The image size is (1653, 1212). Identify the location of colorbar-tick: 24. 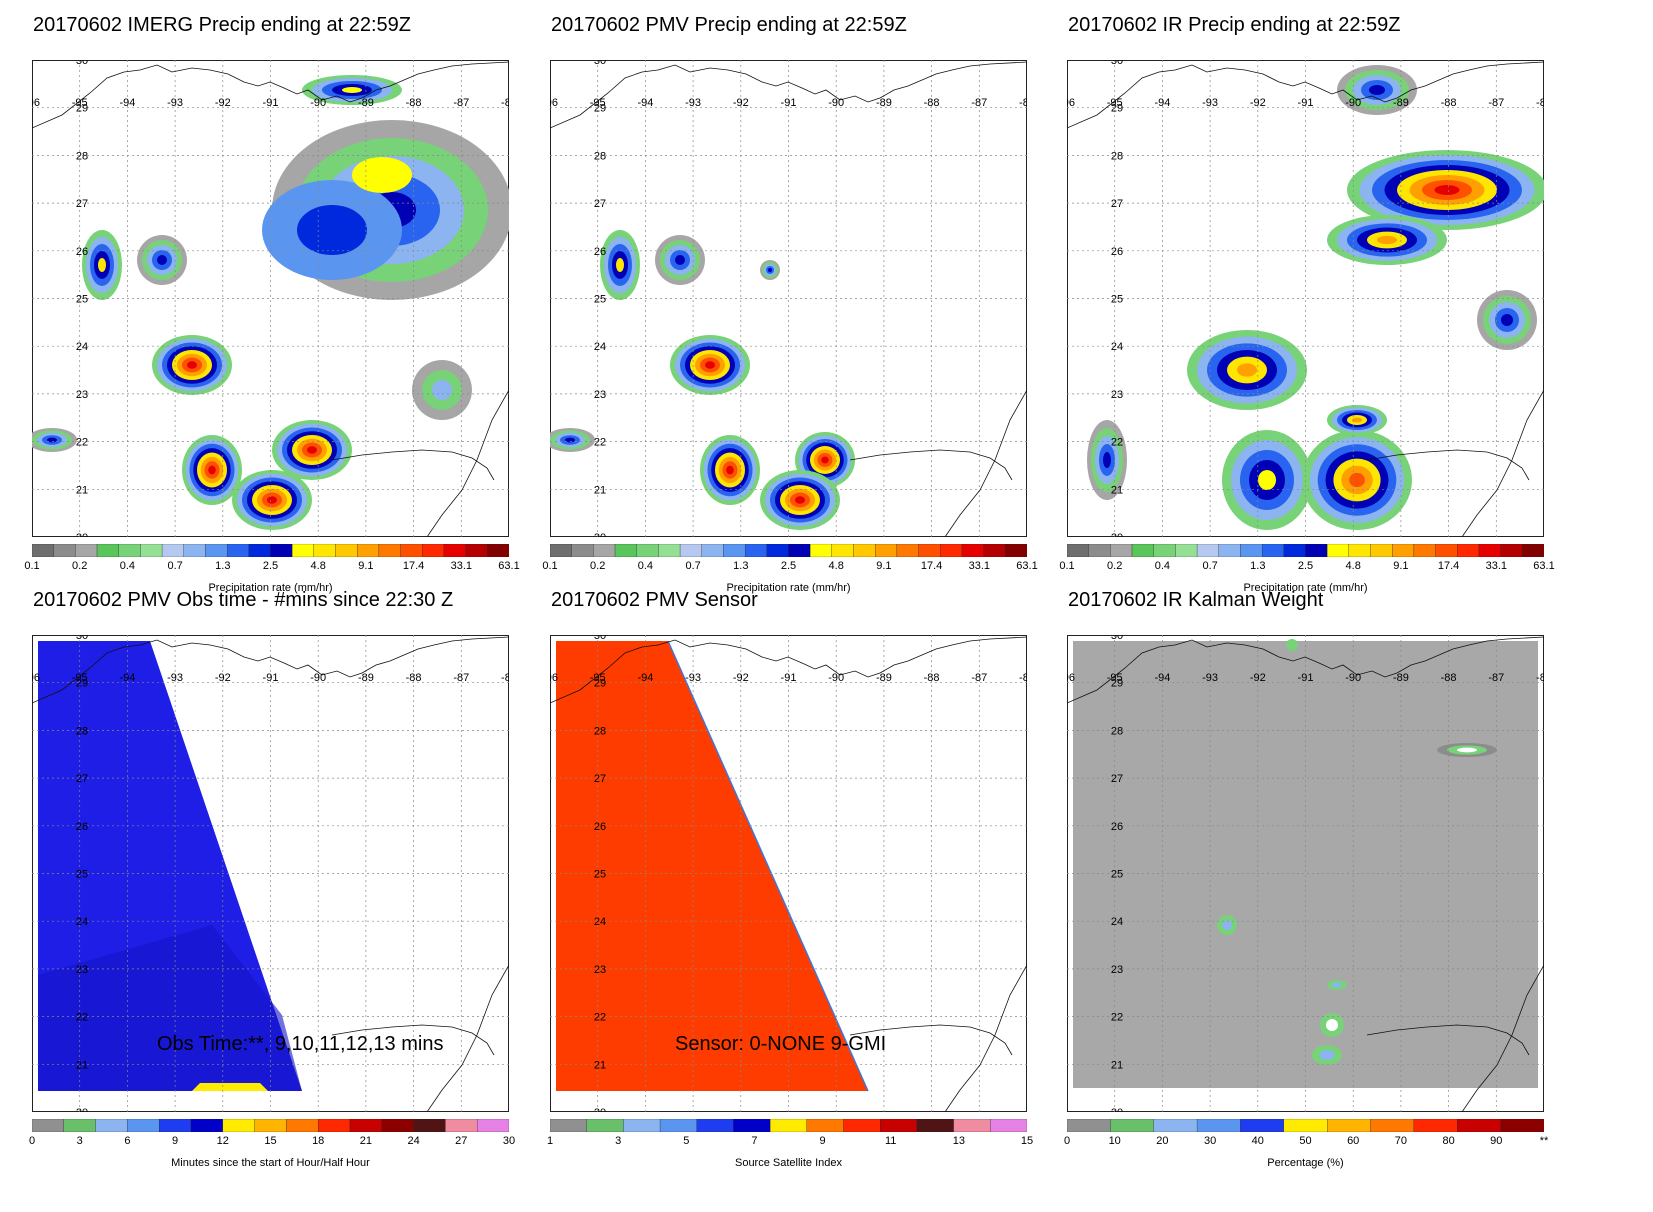
(413, 1141).